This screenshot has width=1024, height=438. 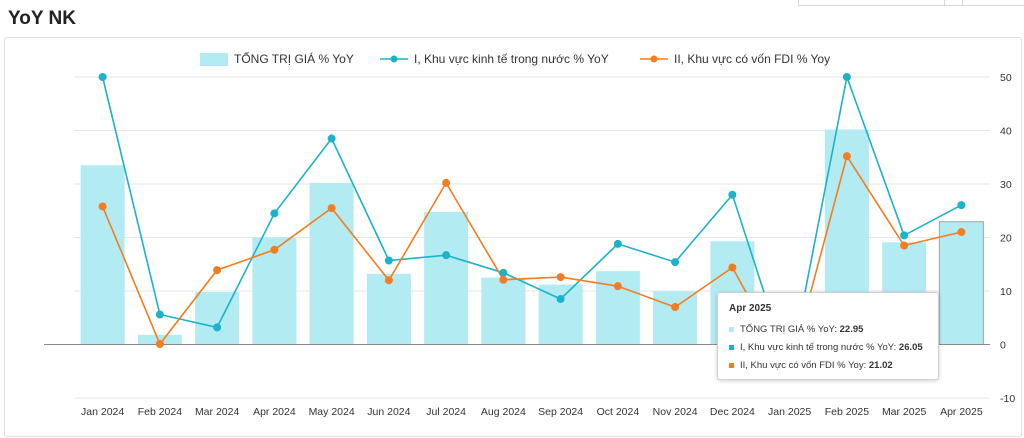 What do you see at coordinates (1006, 185) in the screenshot?
I see `y-tick-label: 30` at bounding box center [1006, 185].